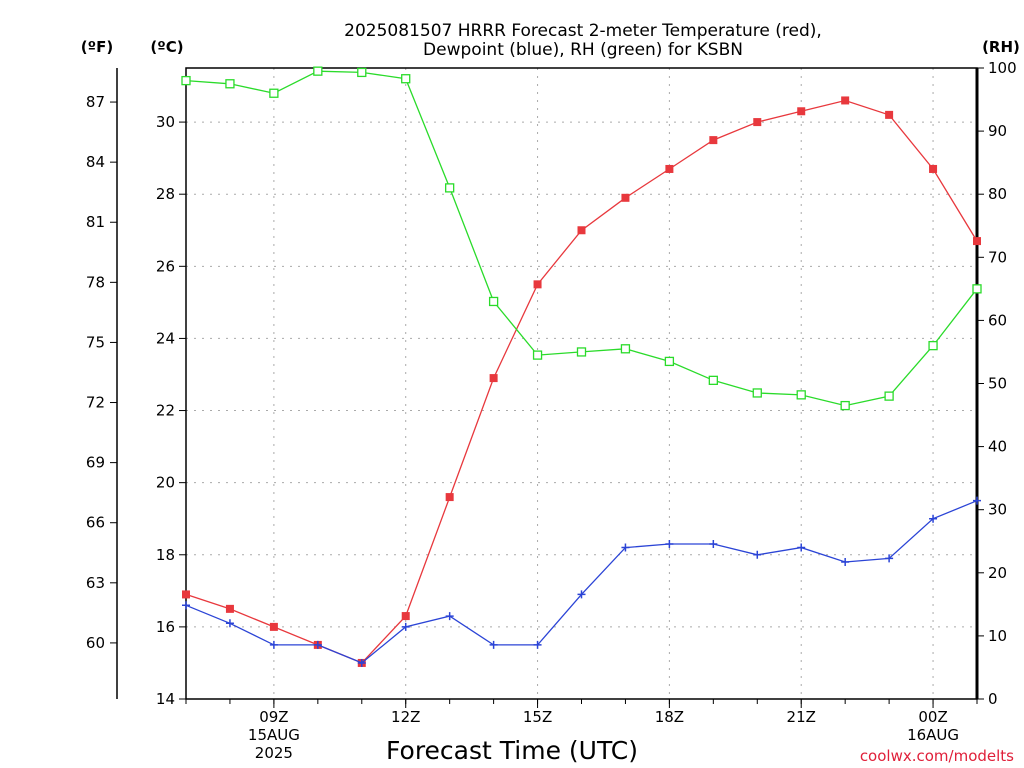 This screenshot has width=1024, height=768. Describe the element at coordinates (95, 222) in the screenshot. I see `fahrenheit-tick-label: 81` at that location.